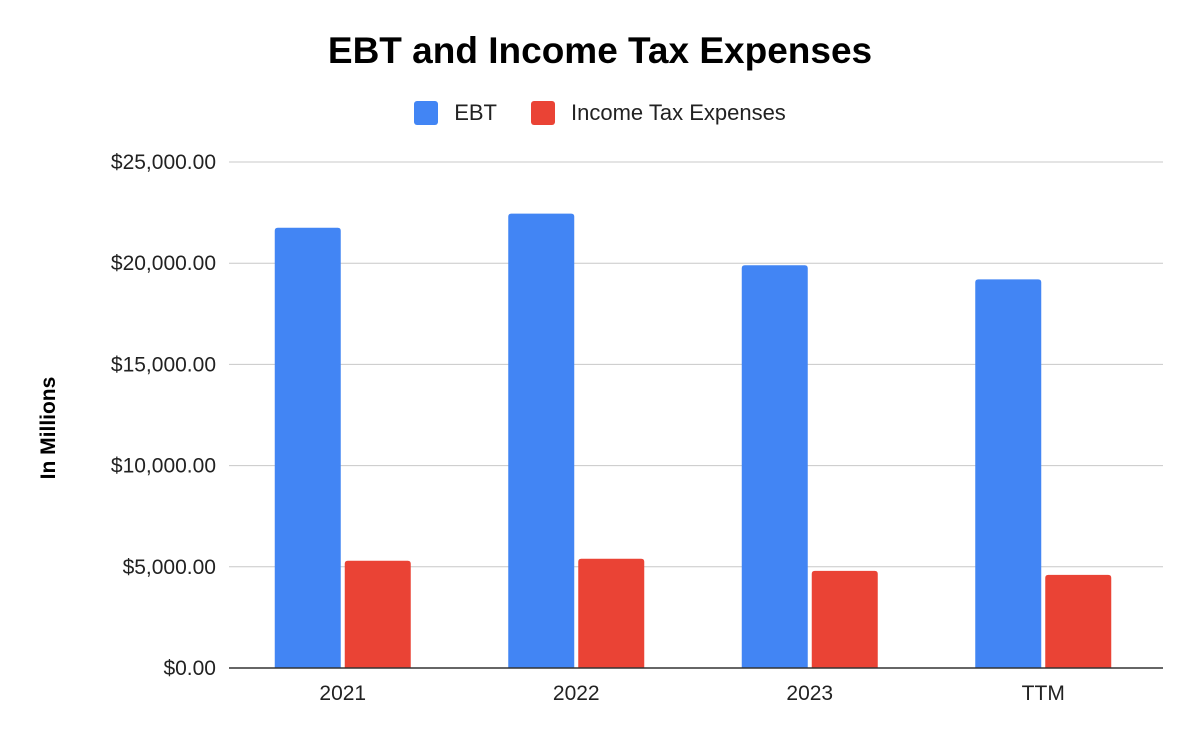 Image resolution: width=1200 pixels, height=742 pixels. What do you see at coordinates (475, 112) in the screenshot?
I see `legend-label-ebt: EBT` at bounding box center [475, 112].